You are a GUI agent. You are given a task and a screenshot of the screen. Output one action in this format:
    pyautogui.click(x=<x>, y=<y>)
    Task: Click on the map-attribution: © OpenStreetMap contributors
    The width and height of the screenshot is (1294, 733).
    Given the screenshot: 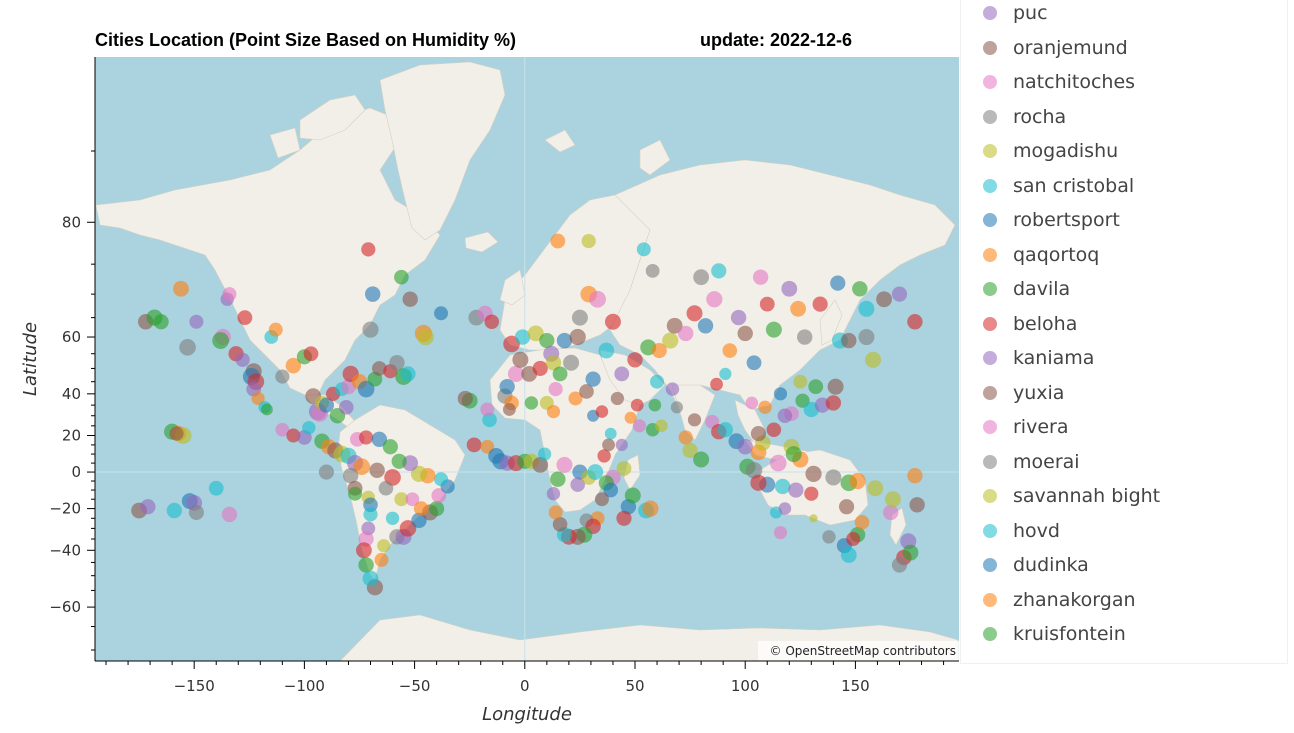 What is the action you would take?
    pyautogui.click(x=863, y=651)
    